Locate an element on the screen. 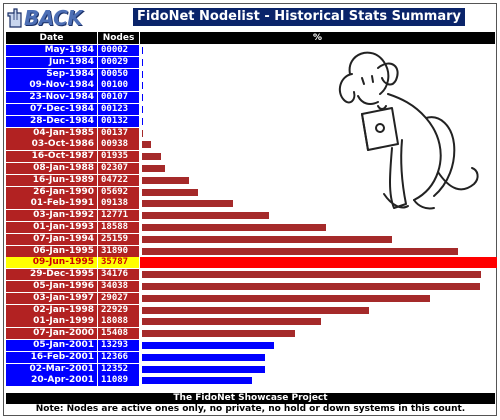 The height and width of the screenshot is (420, 500). row-nodes: 35787 is located at coordinates (118, 263).